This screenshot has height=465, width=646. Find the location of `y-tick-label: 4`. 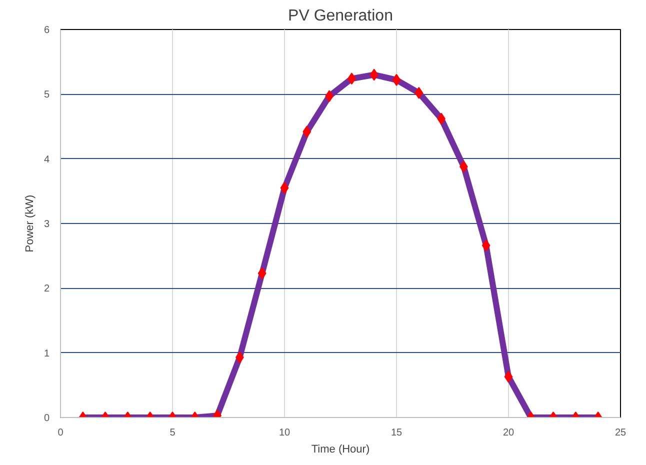

y-tick-label: 4 is located at coordinates (47, 160).